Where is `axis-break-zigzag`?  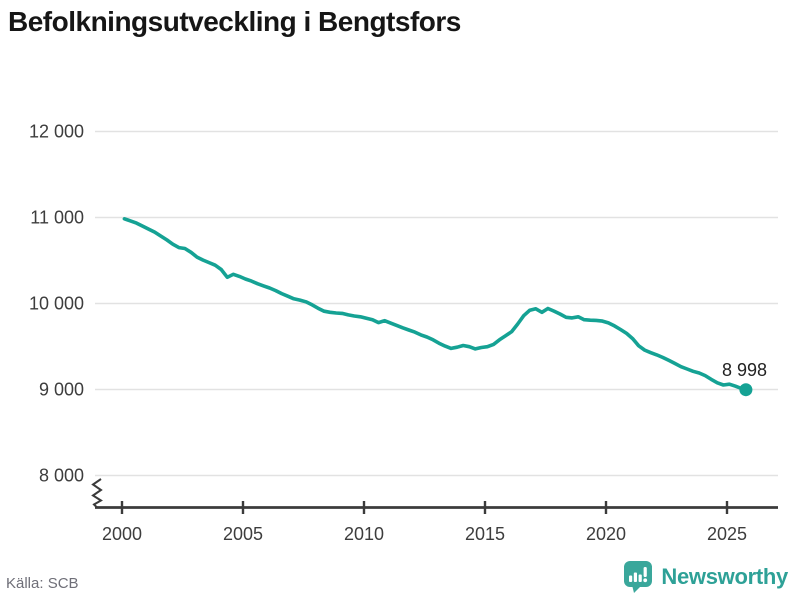 axis-break-zigzag is located at coordinates (97, 493).